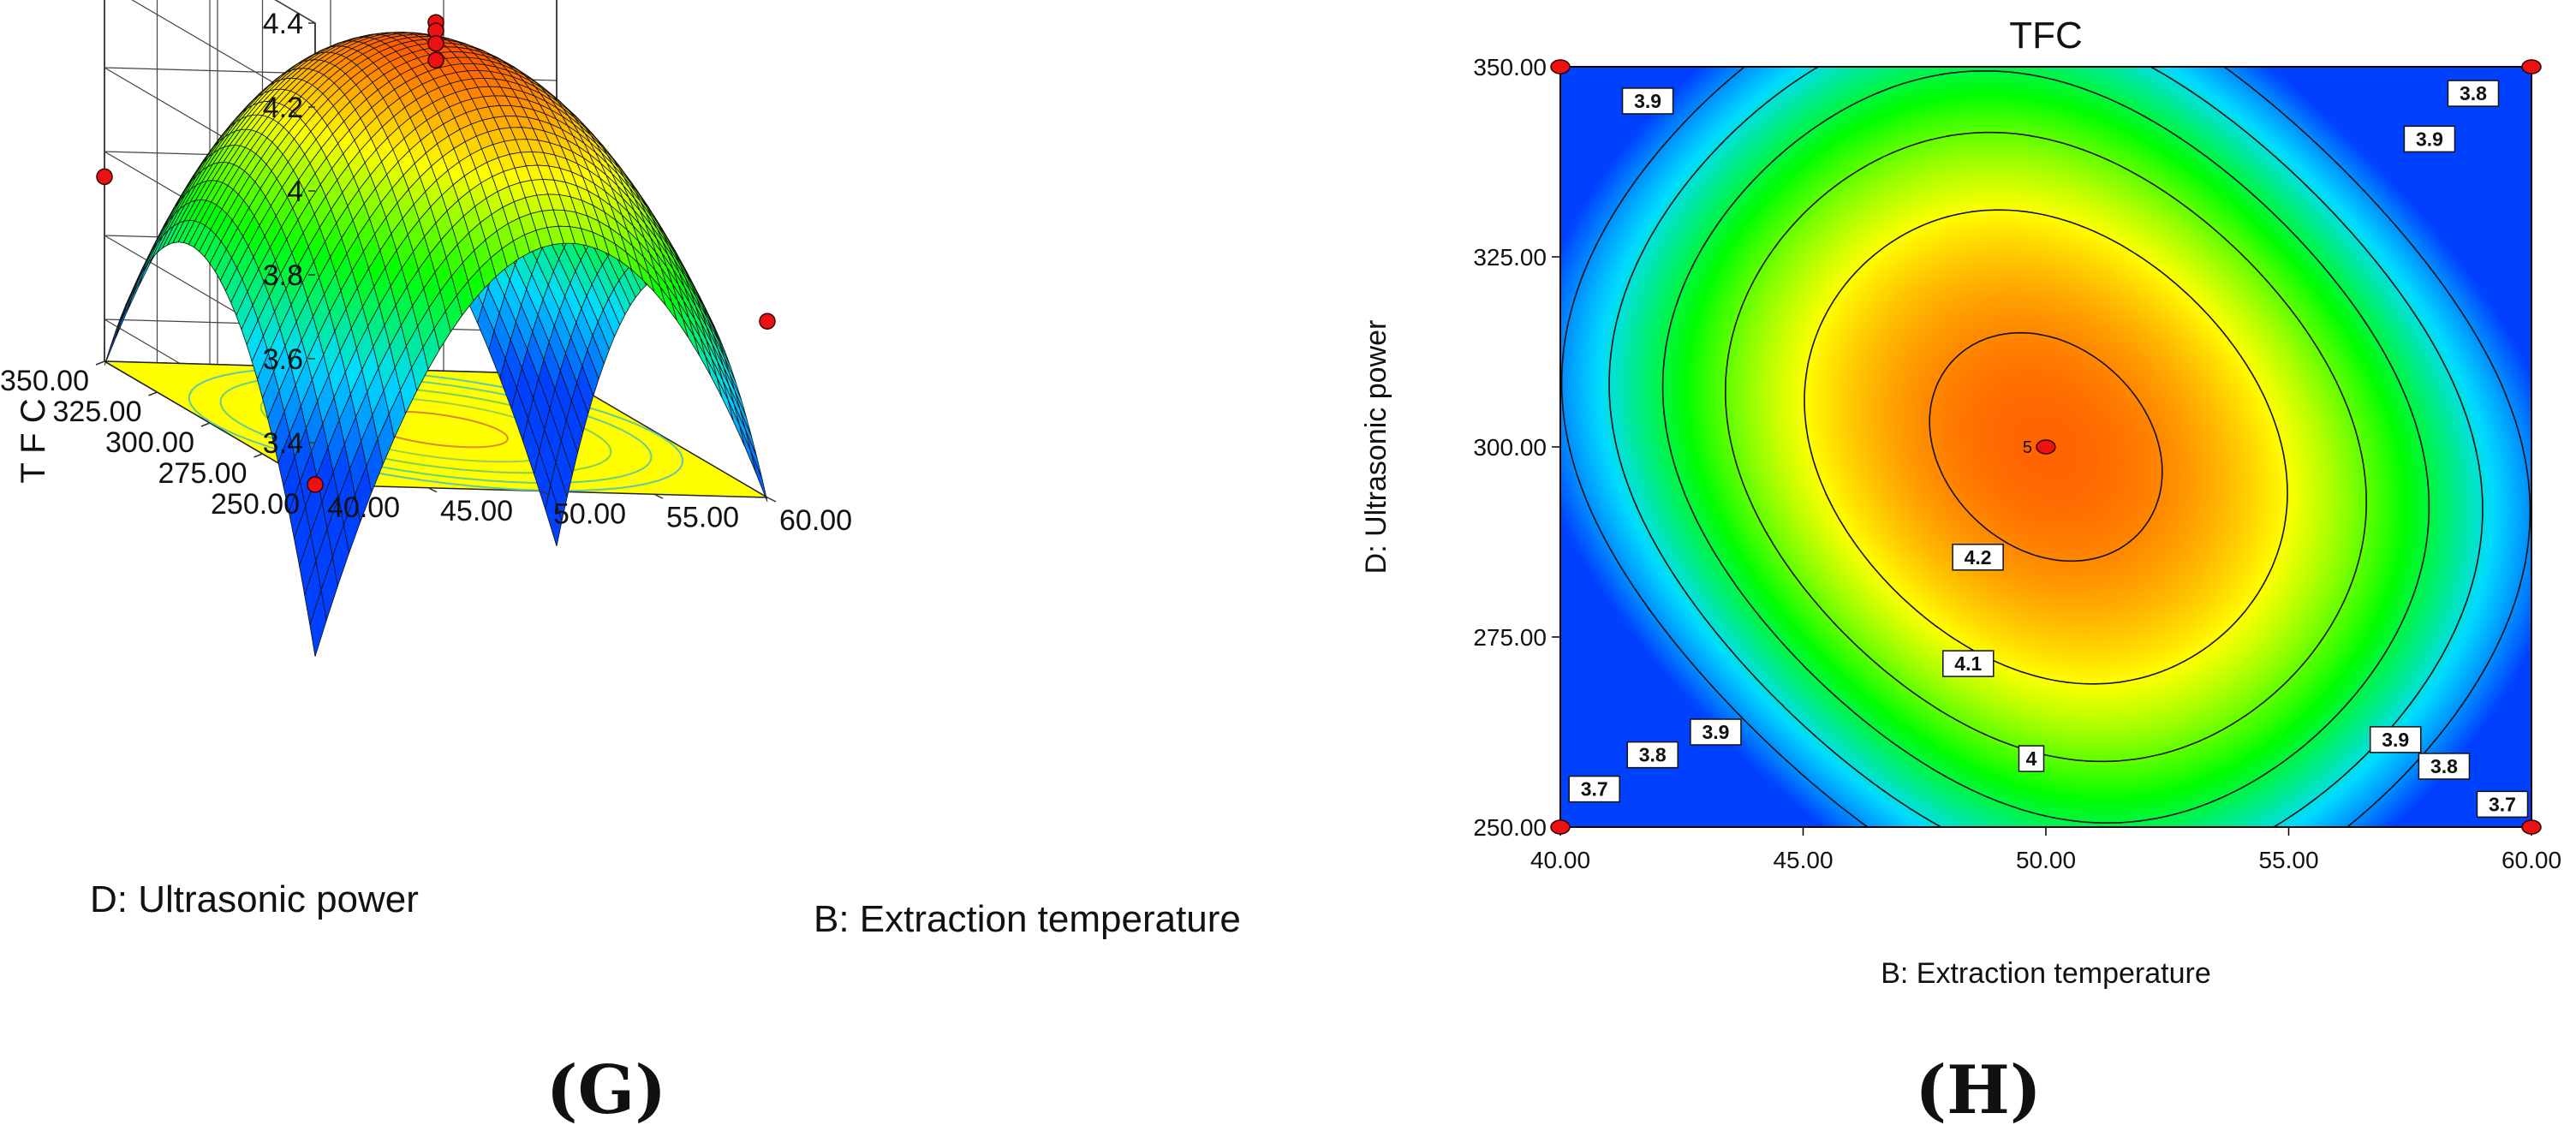 The width and height of the screenshot is (2576, 1137). I want to click on z-tick-label: 4.2, so click(283, 108).